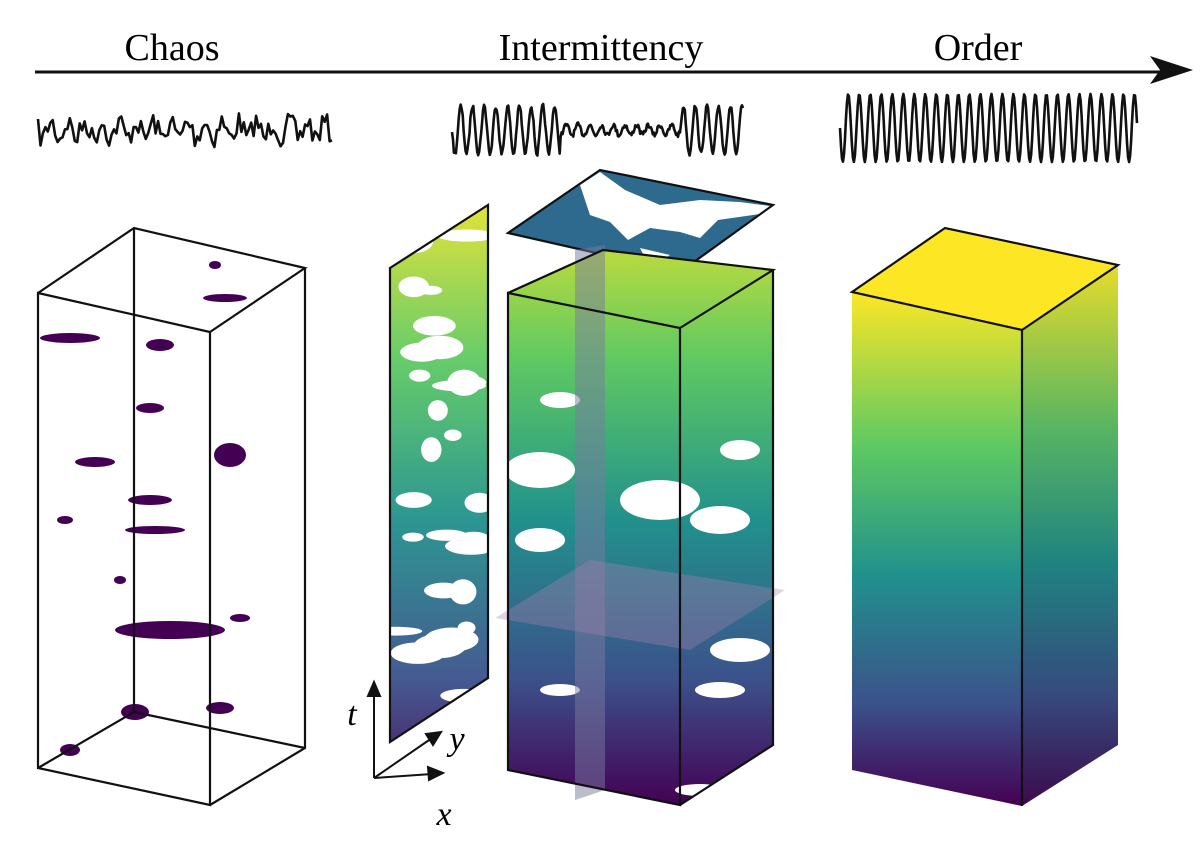 The image size is (1200, 841). What do you see at coordinates (406, 730) in the screenshot?
I see `axes-glyph` at bounding box center [406, 730].